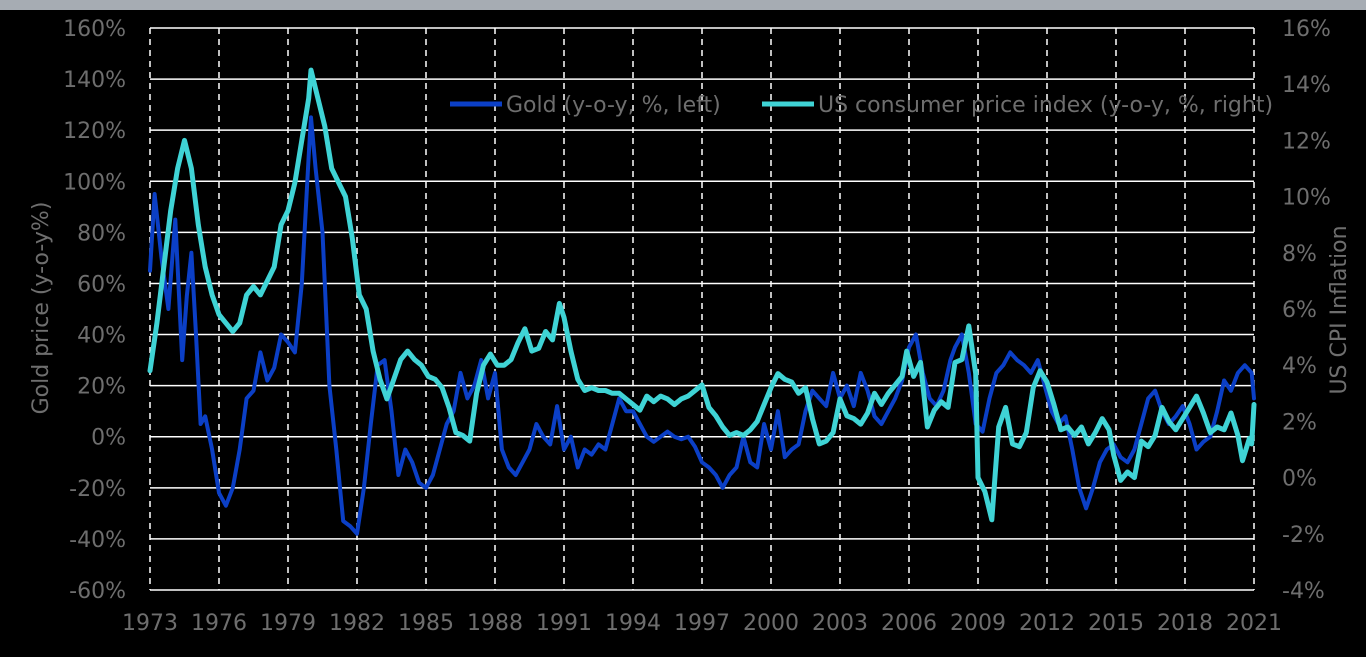  I want to click on x-tick-label: 1997, so click(702, 623).